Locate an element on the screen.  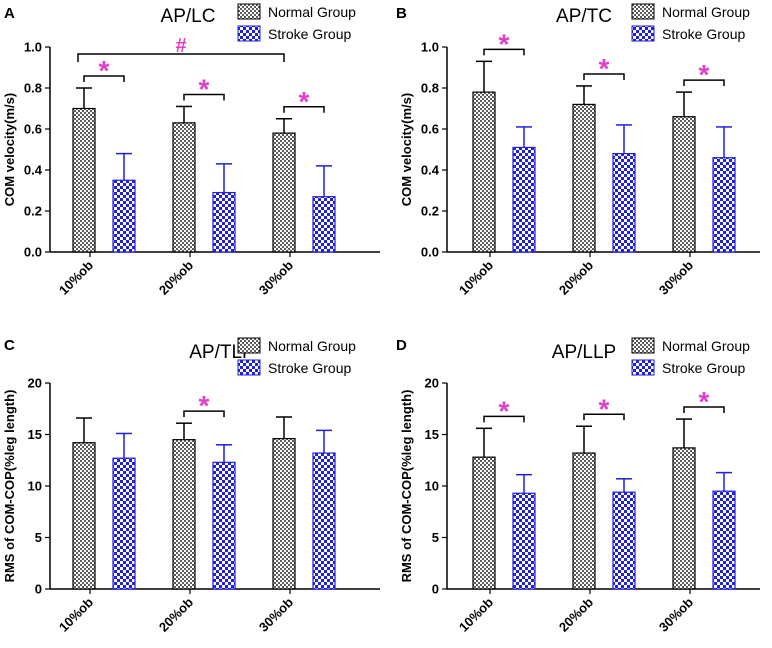
panel-letter: D is located at coordinates (401, 345).